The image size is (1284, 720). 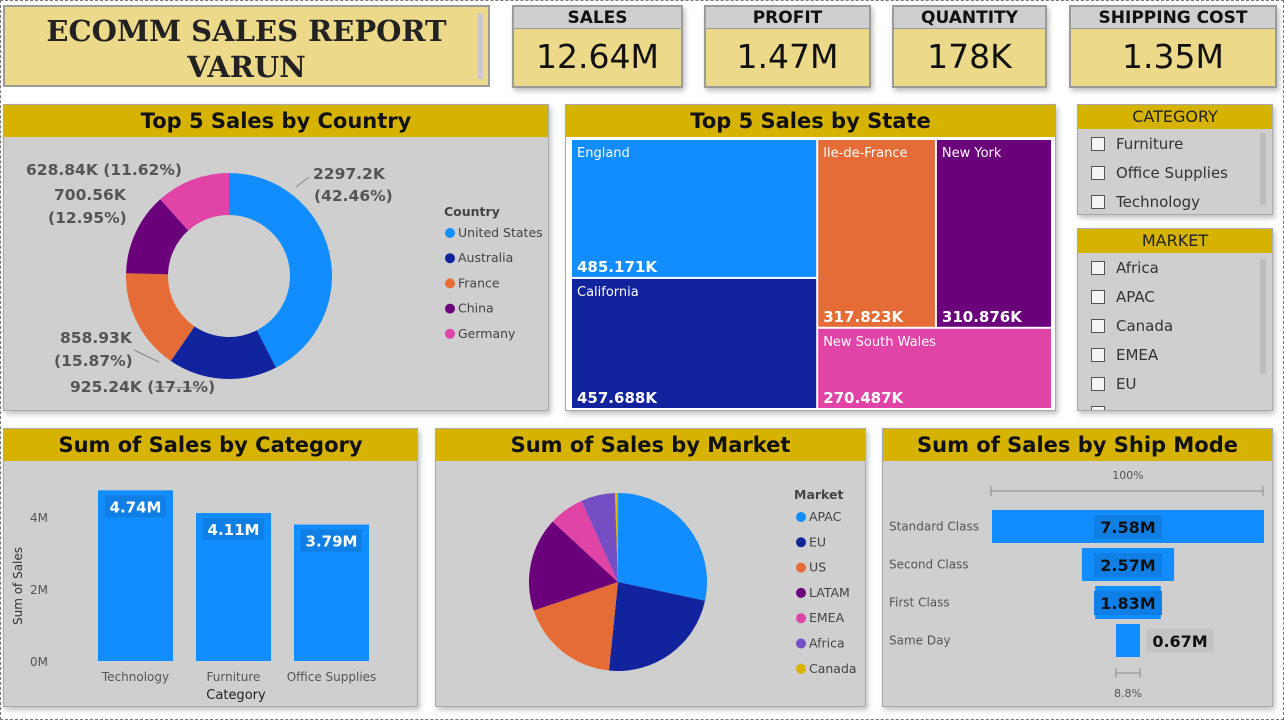 What do you see at coordinates (920, 641) in the screenshot?
I see `funnel-category-same-day: Same Day` at bounding box center [920, 641].